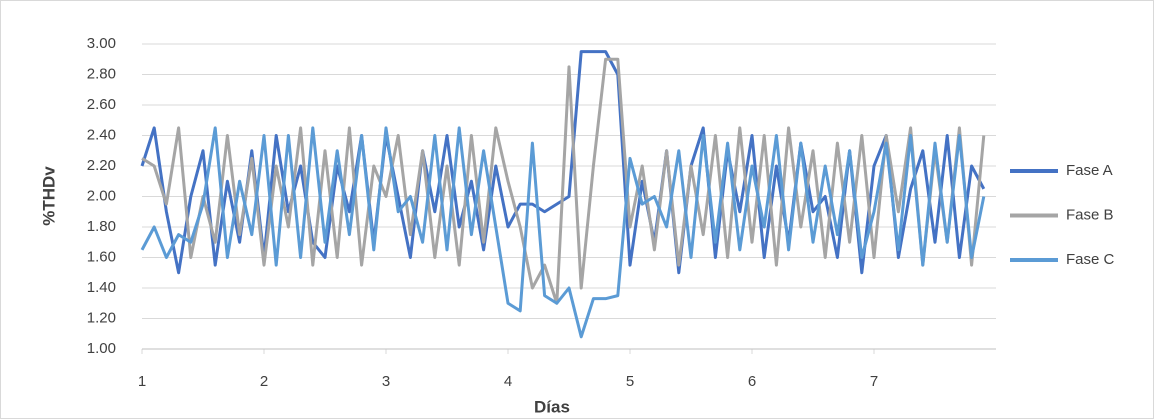  I want to click on y-tick-label: 2.60, so click(101, 104).